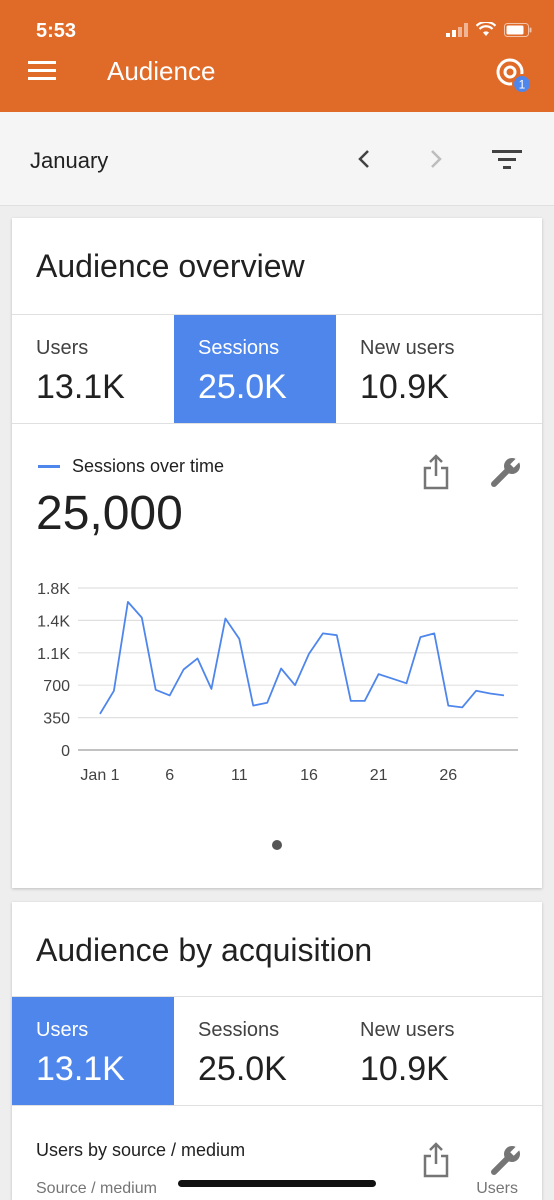 Image resolution: width=554 pixels, height=1200 pixels. I want to click on chevron-right-icon, so click(435, 159).